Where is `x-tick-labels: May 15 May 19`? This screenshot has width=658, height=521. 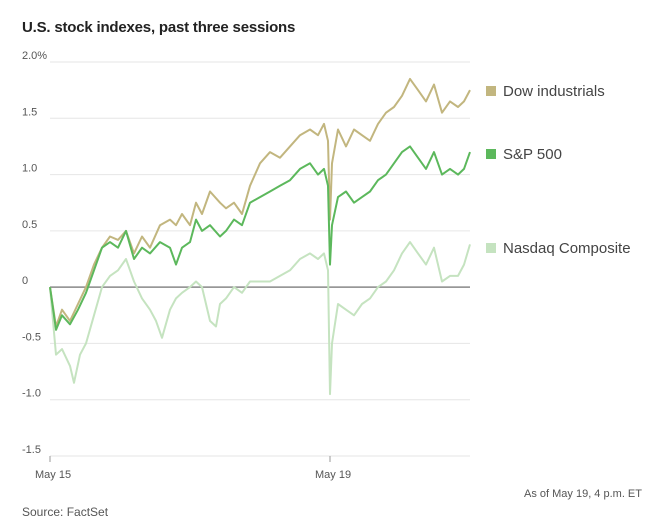
x-tick-labels: May 15 May 19 is located at coordinates (193, 468).